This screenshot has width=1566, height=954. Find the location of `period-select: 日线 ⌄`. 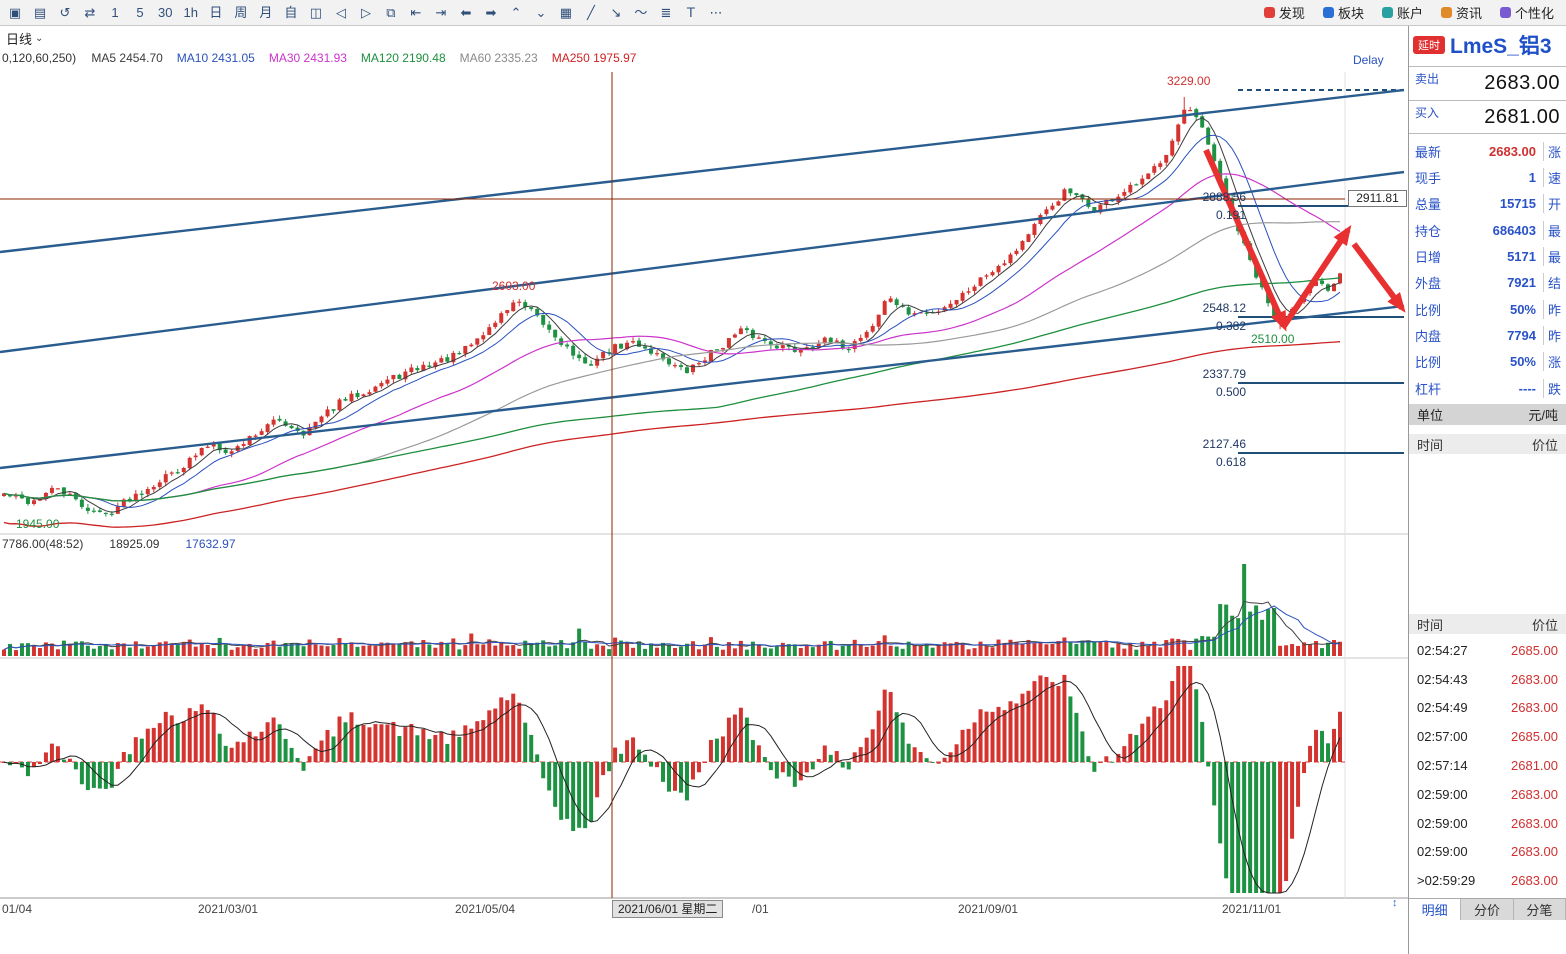

period-select: 日线 ⌄ is located at coordinates (24, 38).